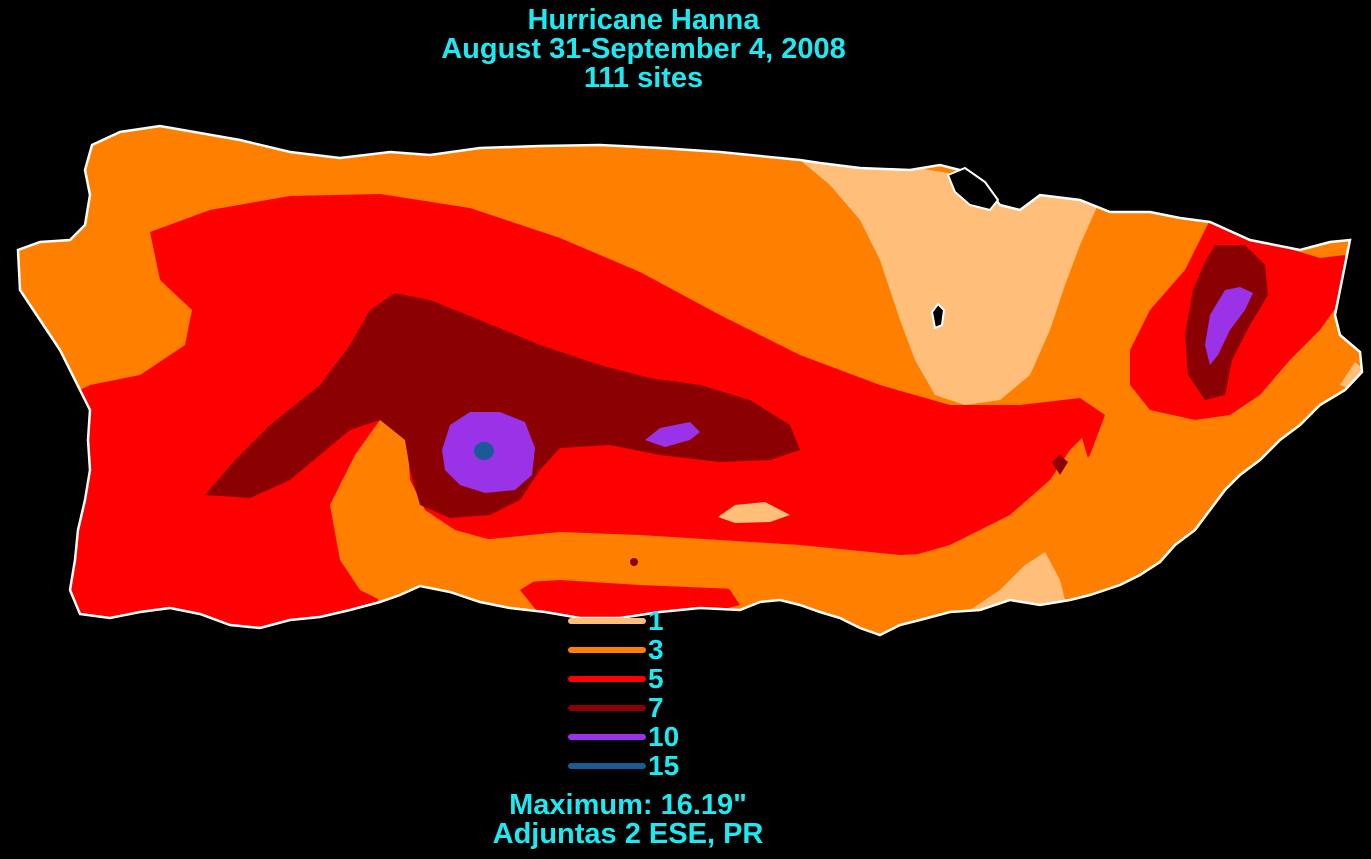  What do you see at coordinates (664, 765) in the screenshot?
I see `legend-label: 15` at bounding box center [664, 765].